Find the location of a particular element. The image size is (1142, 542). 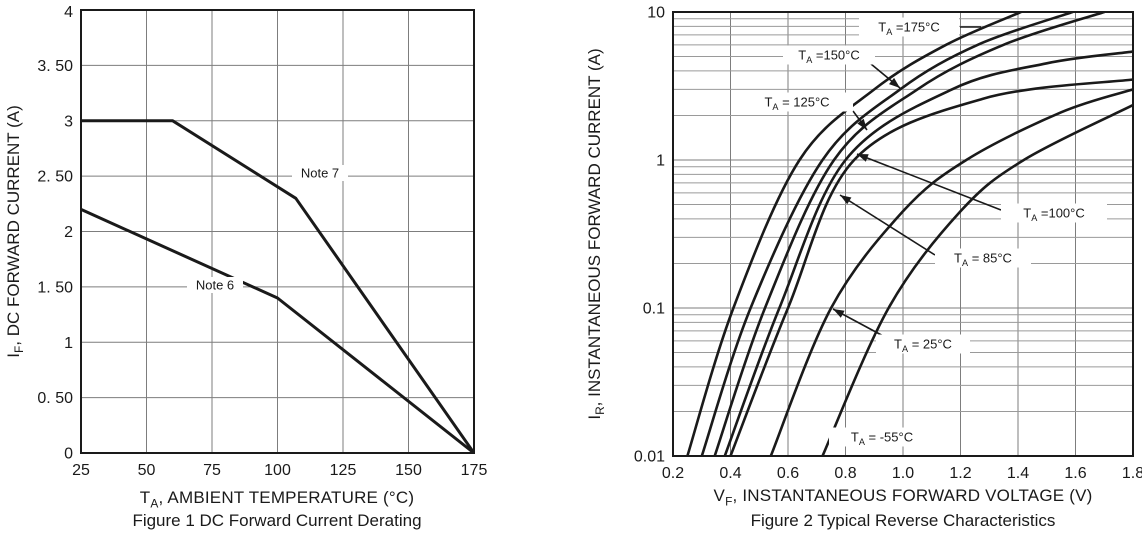

y-tick-label: 0. 50 is located at coordinates (55, 398).